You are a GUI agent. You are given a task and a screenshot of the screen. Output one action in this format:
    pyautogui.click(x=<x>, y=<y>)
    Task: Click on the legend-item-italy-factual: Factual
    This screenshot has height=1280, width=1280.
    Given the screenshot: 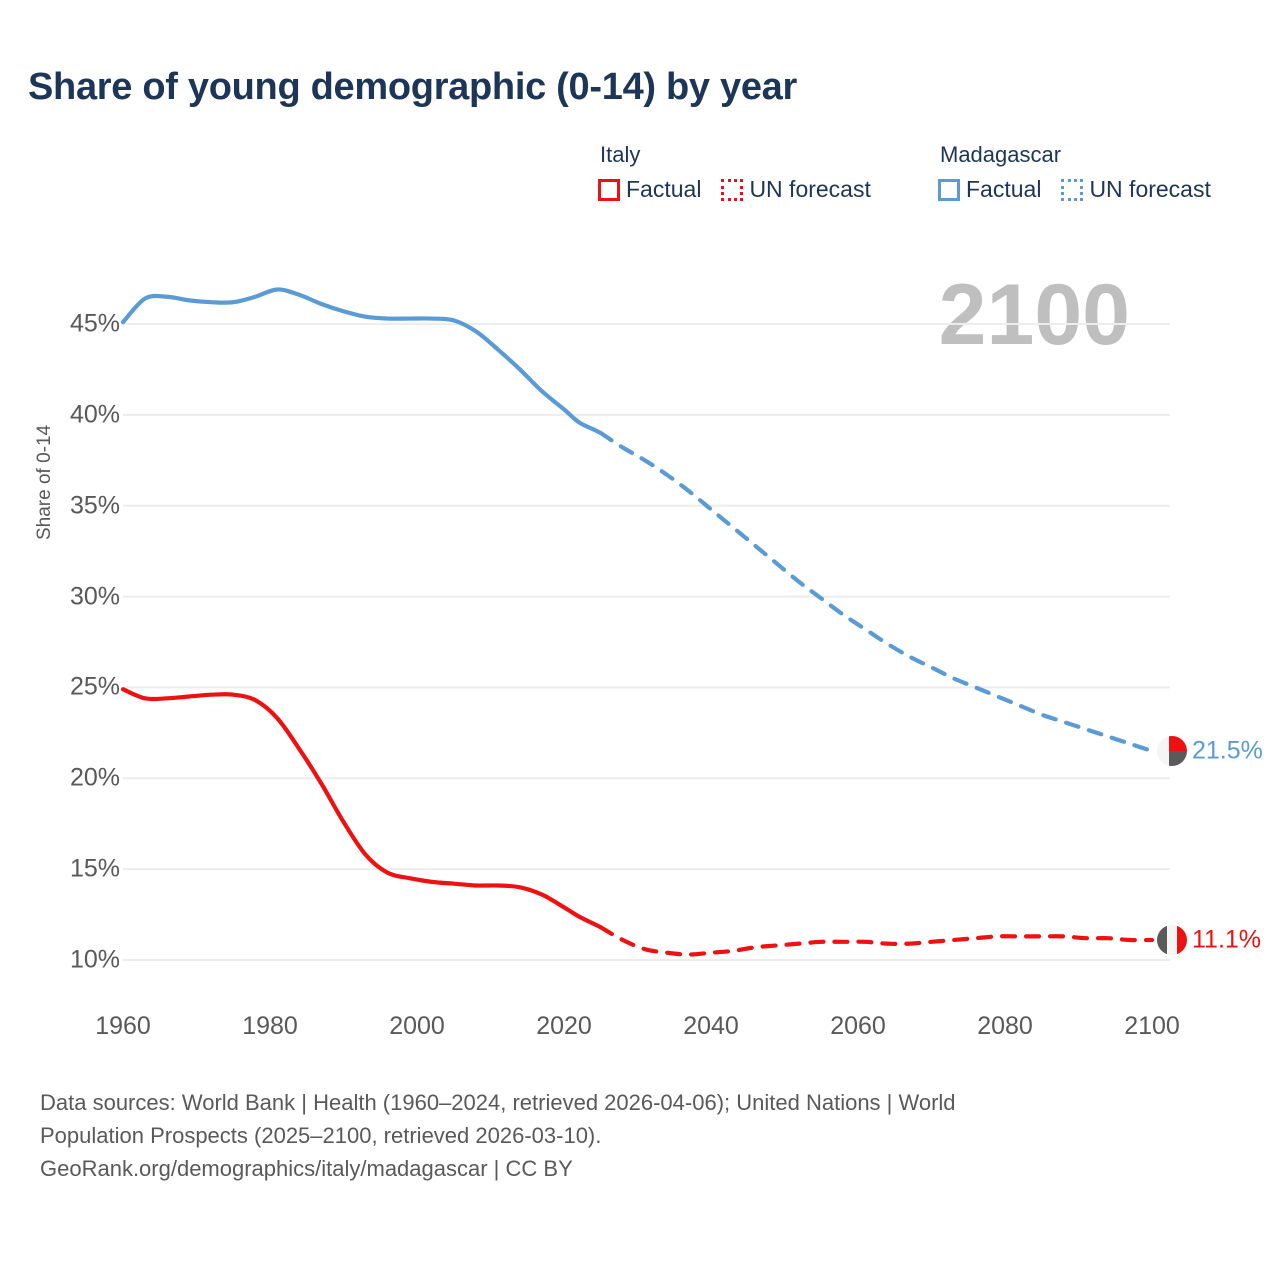 What is the action you would take?
    pyautogui.click(x=649, y=189)
    